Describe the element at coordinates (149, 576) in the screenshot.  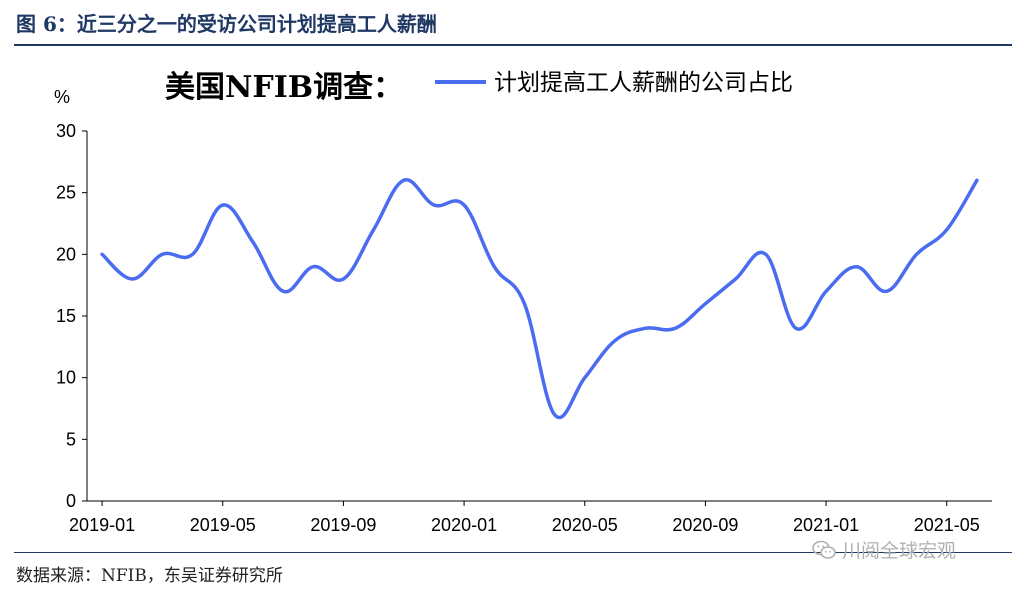
I see `source-note: 数据来源：NFIB，东吴证券研究所` at that location.